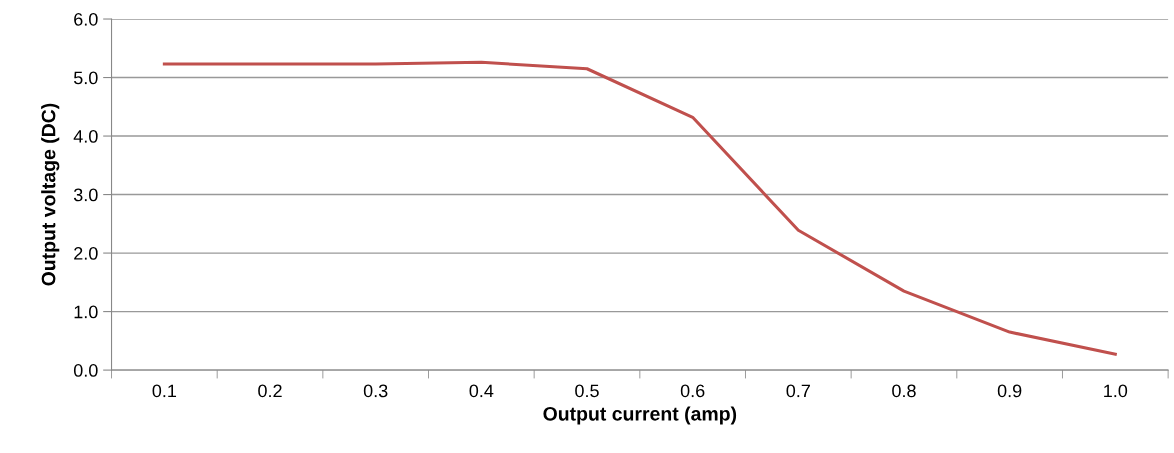  What do you see at coordinates (50, 194) in the screenshot?
I see `y-axis-title: Output voltage (DC)` at bounding box center [50, 194].